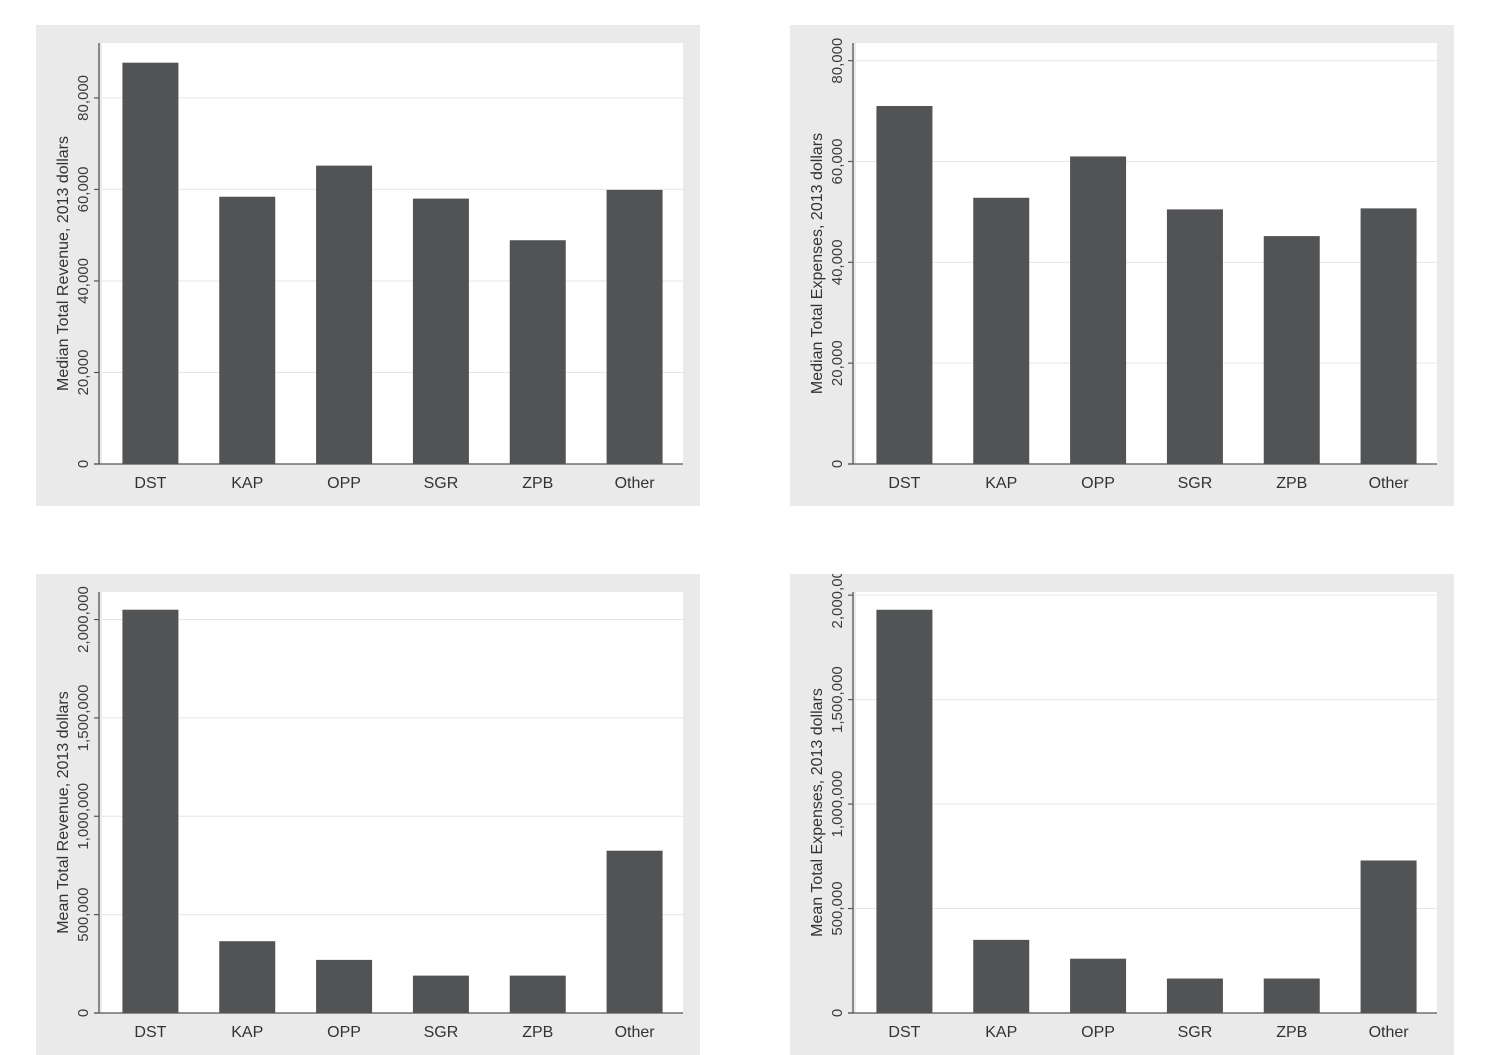 The image size is (1493, 1055). I want to click on y-axis-title: Median Total Expenses, 2013 dollars, so click(817, 263).